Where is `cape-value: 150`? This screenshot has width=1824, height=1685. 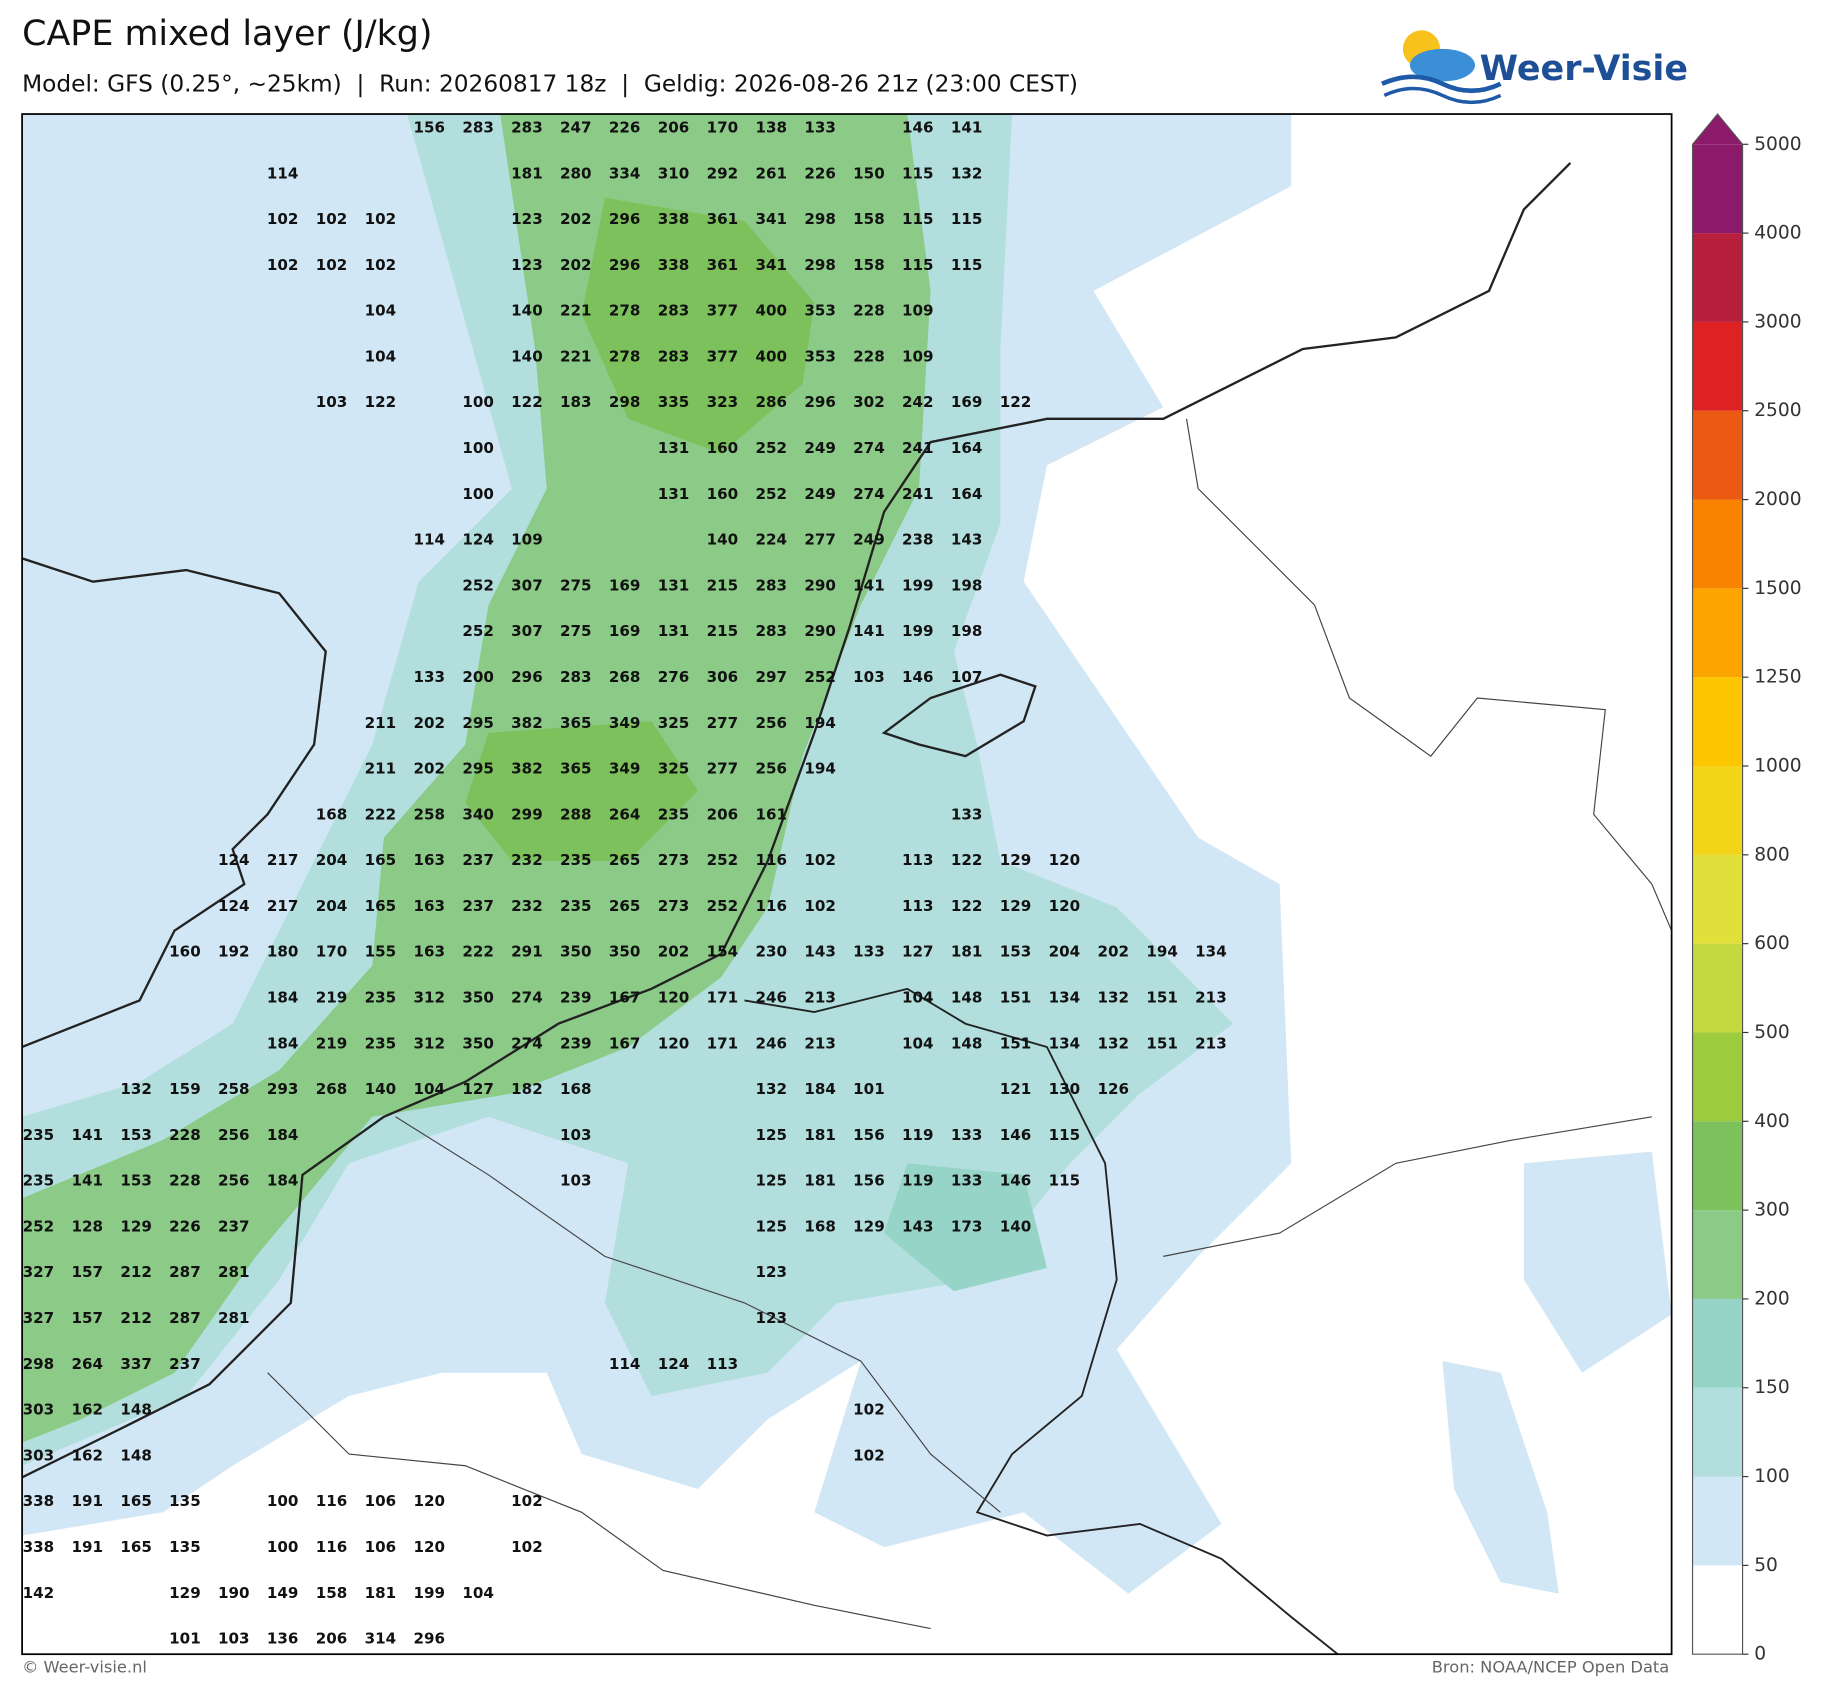
cape-value: 150 is located at coordinates (869, 173).